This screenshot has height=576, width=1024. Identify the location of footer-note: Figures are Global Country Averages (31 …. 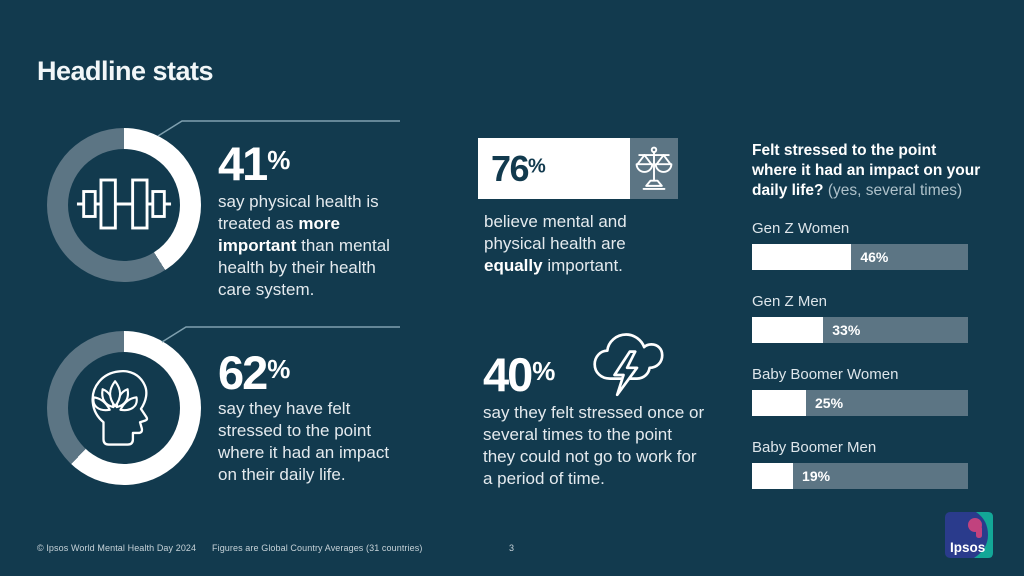
(317, 548).